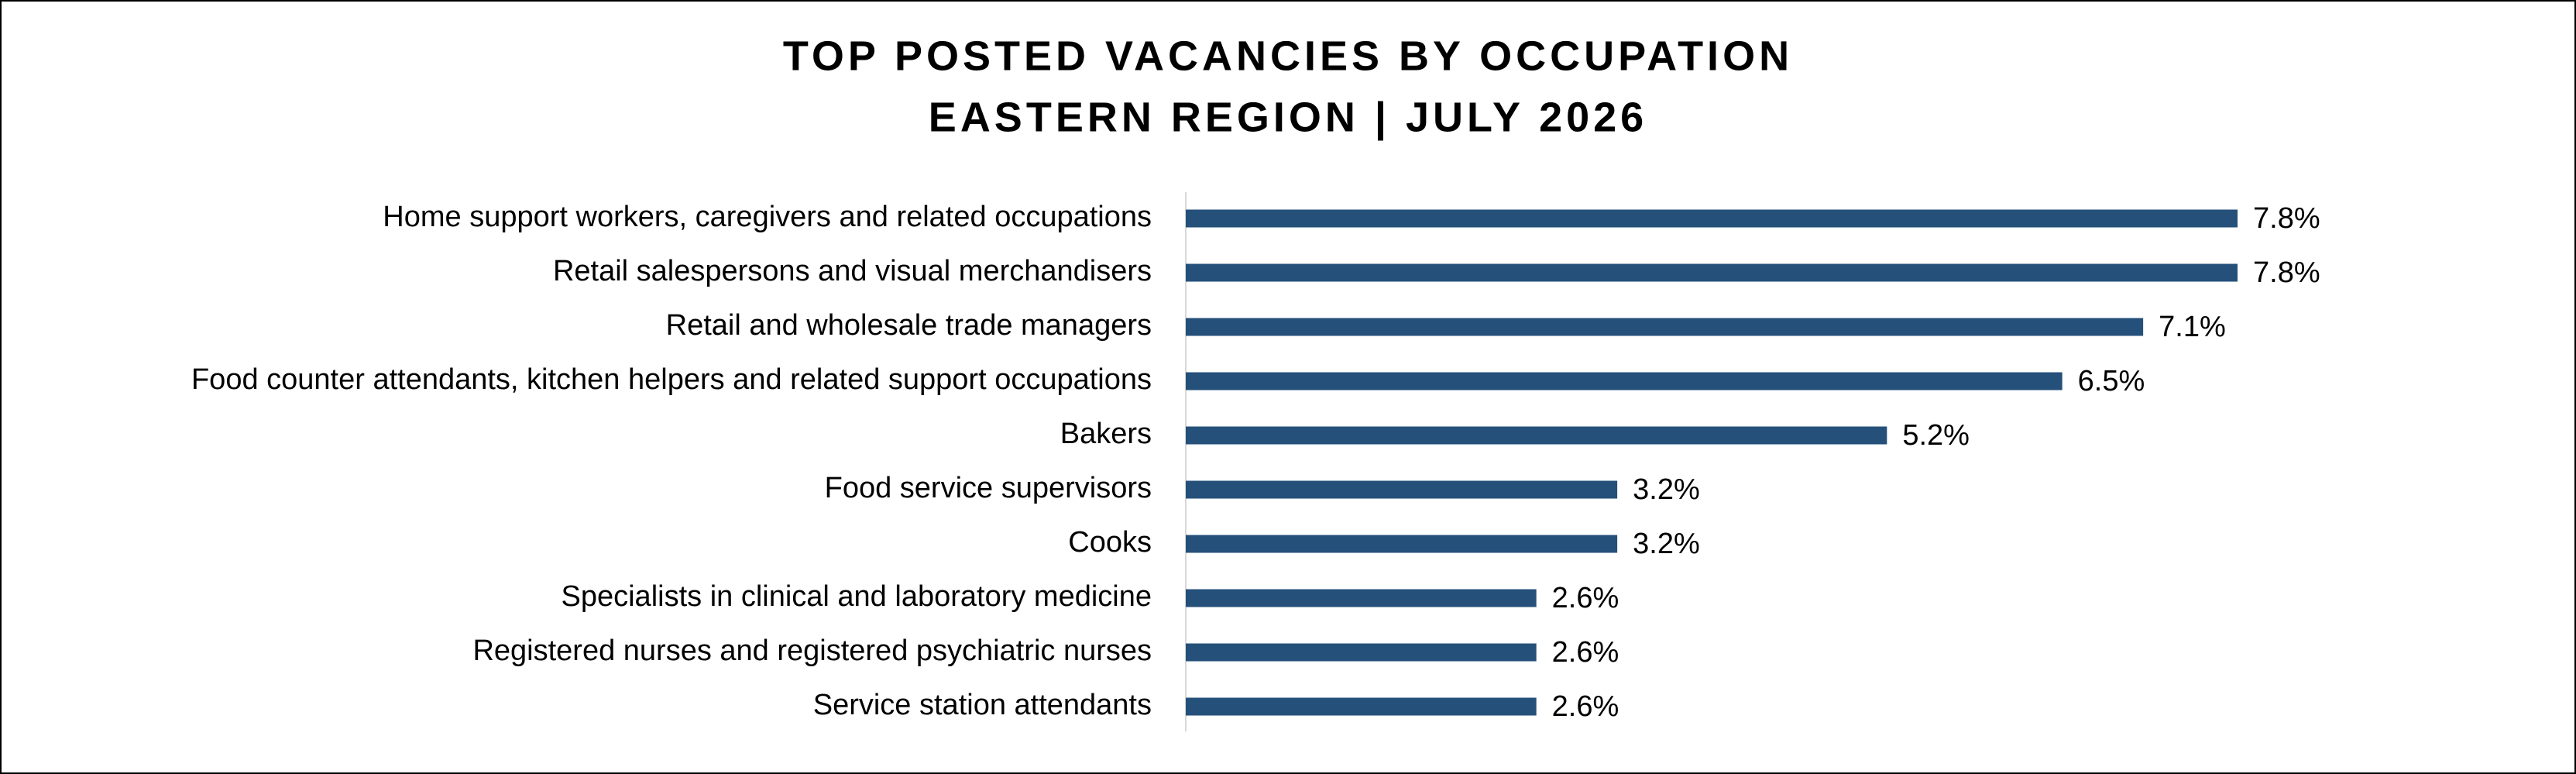 The image size is (2576, 774). What do you see at coordinates (2192, 327) in the screenshot?
I see `data-label: 7.1%` at bounding box center [2192, 327].